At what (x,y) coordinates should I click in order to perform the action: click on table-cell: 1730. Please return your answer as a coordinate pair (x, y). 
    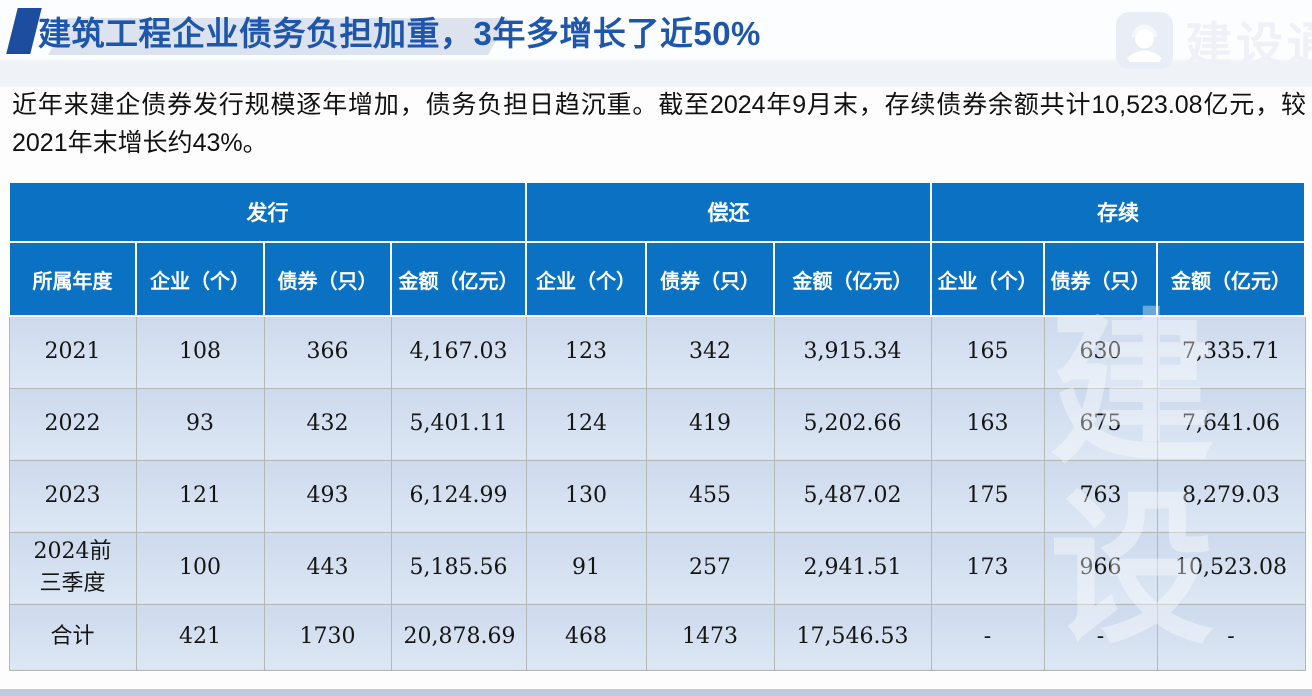
    Looking at the image, I should click on (327, 637).